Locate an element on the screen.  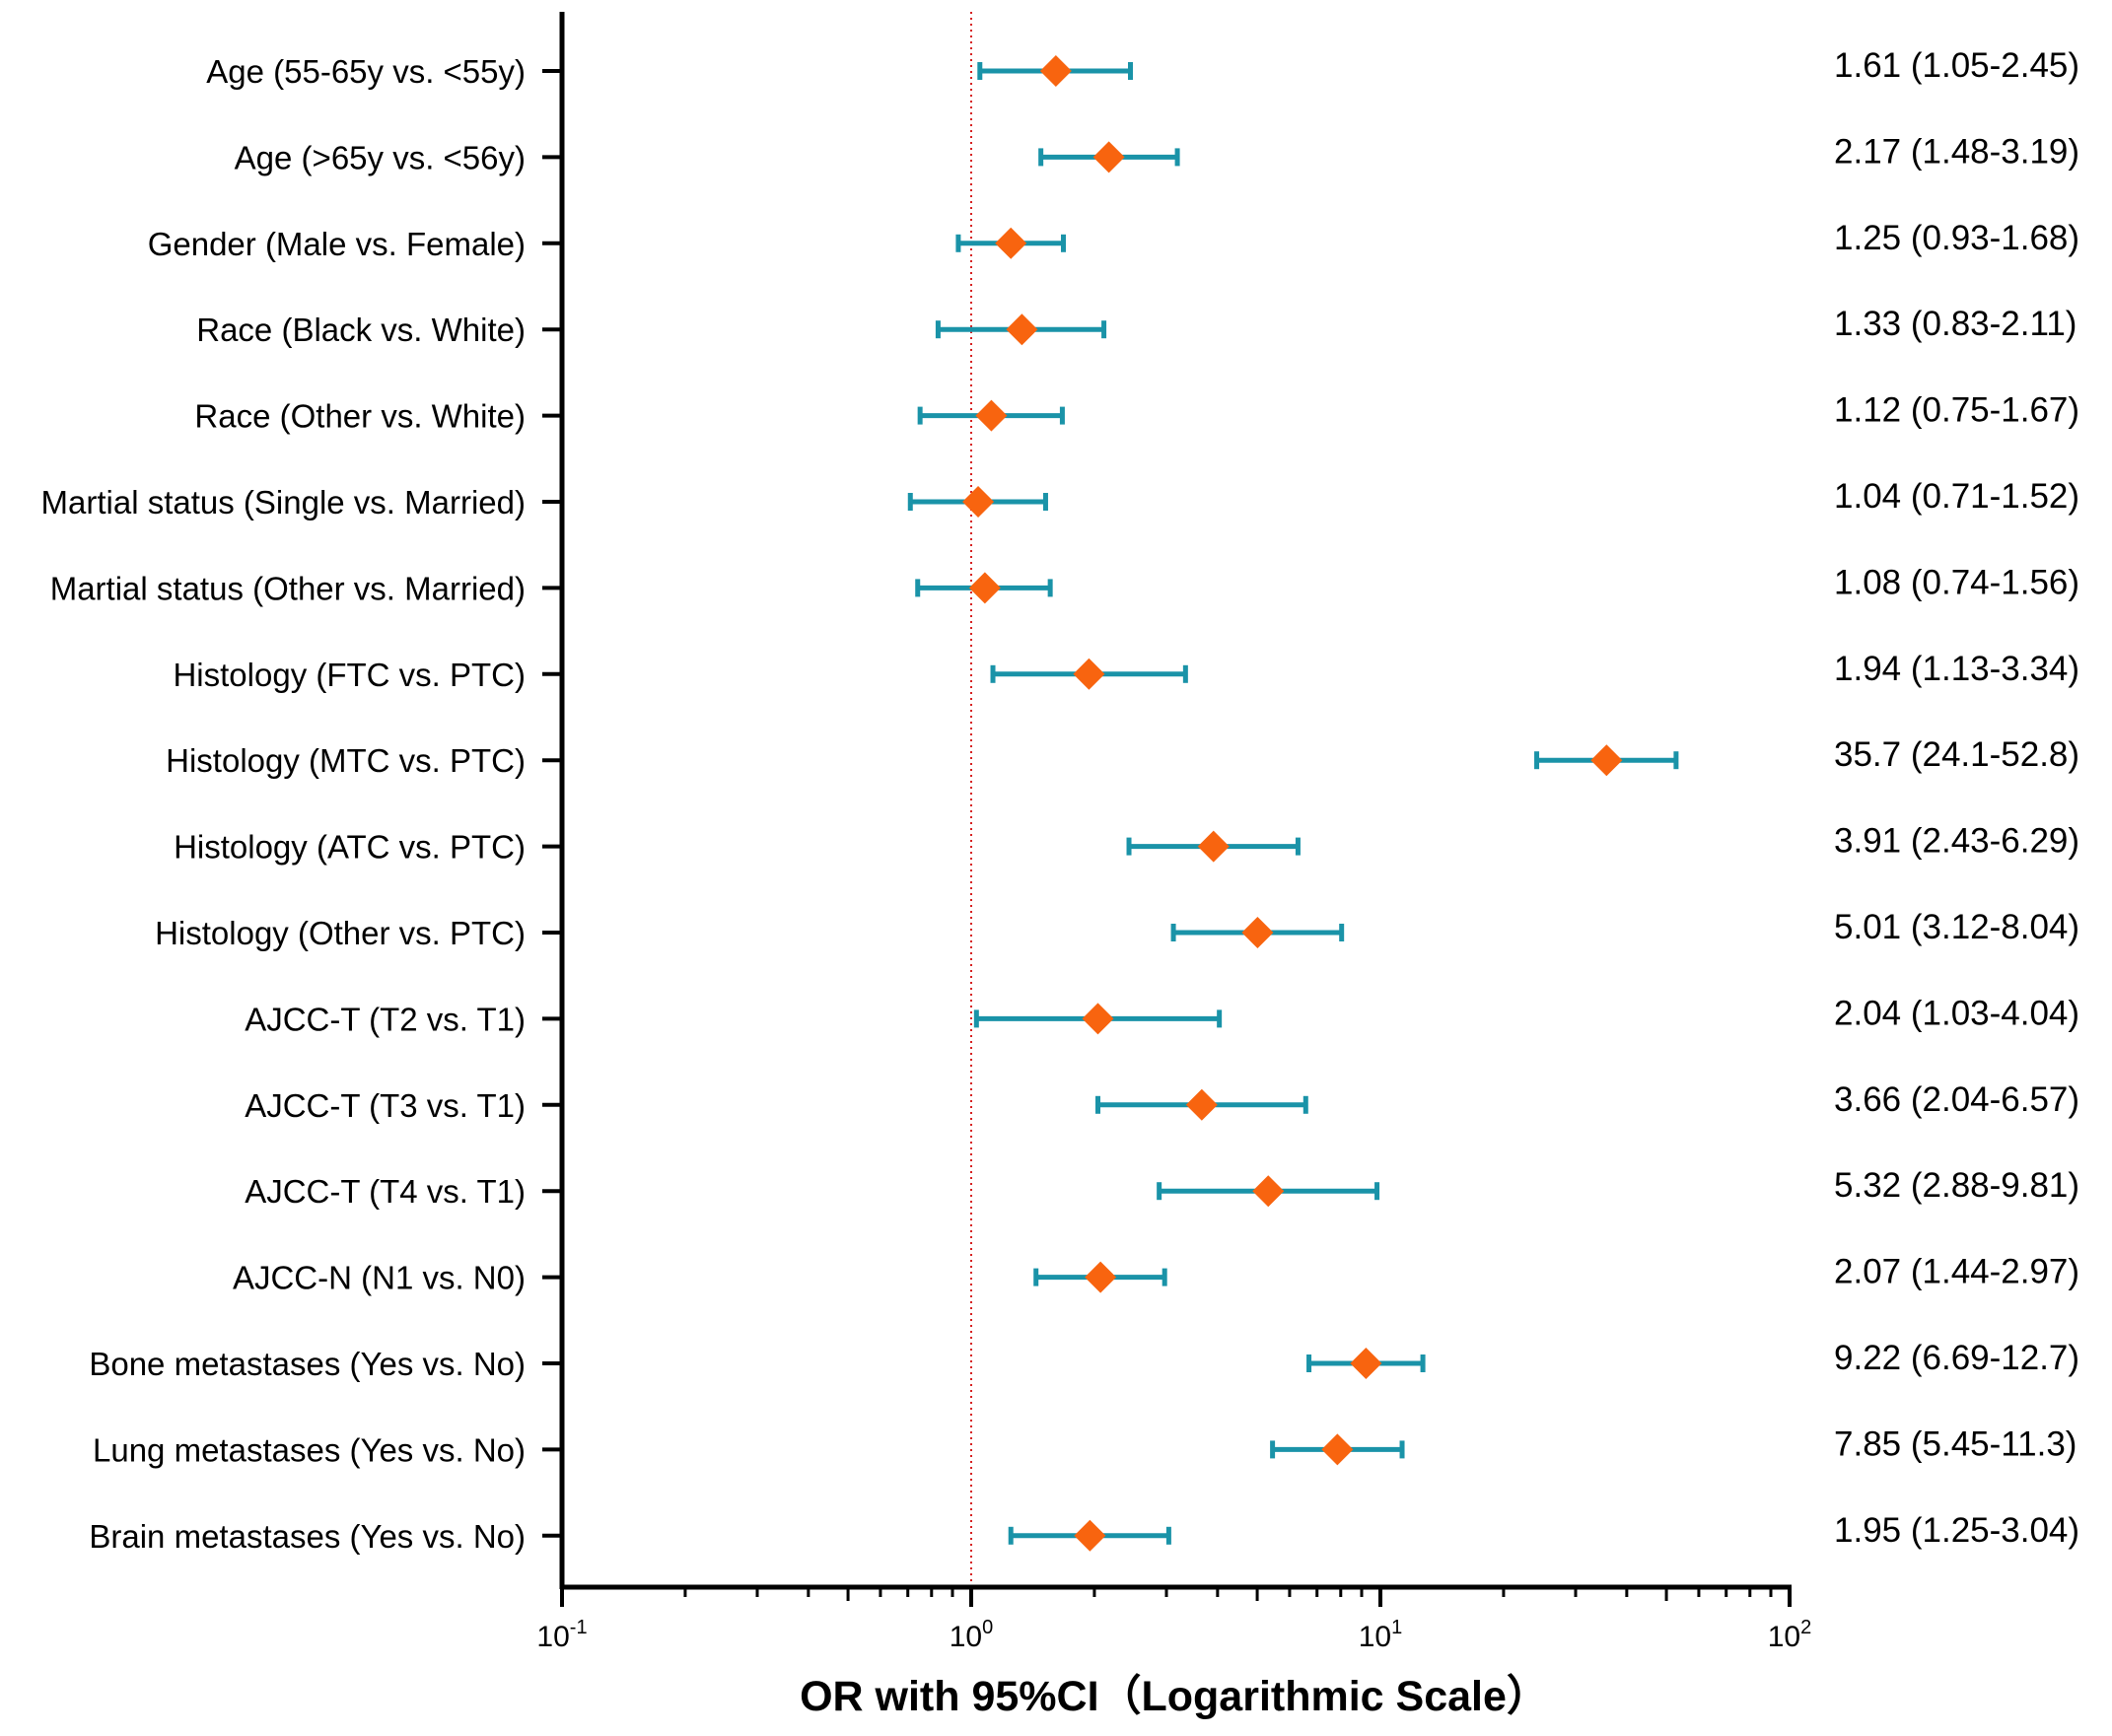
row-label: Lung metastases (Yes vs. No) is located at coordinates (309, 1449).